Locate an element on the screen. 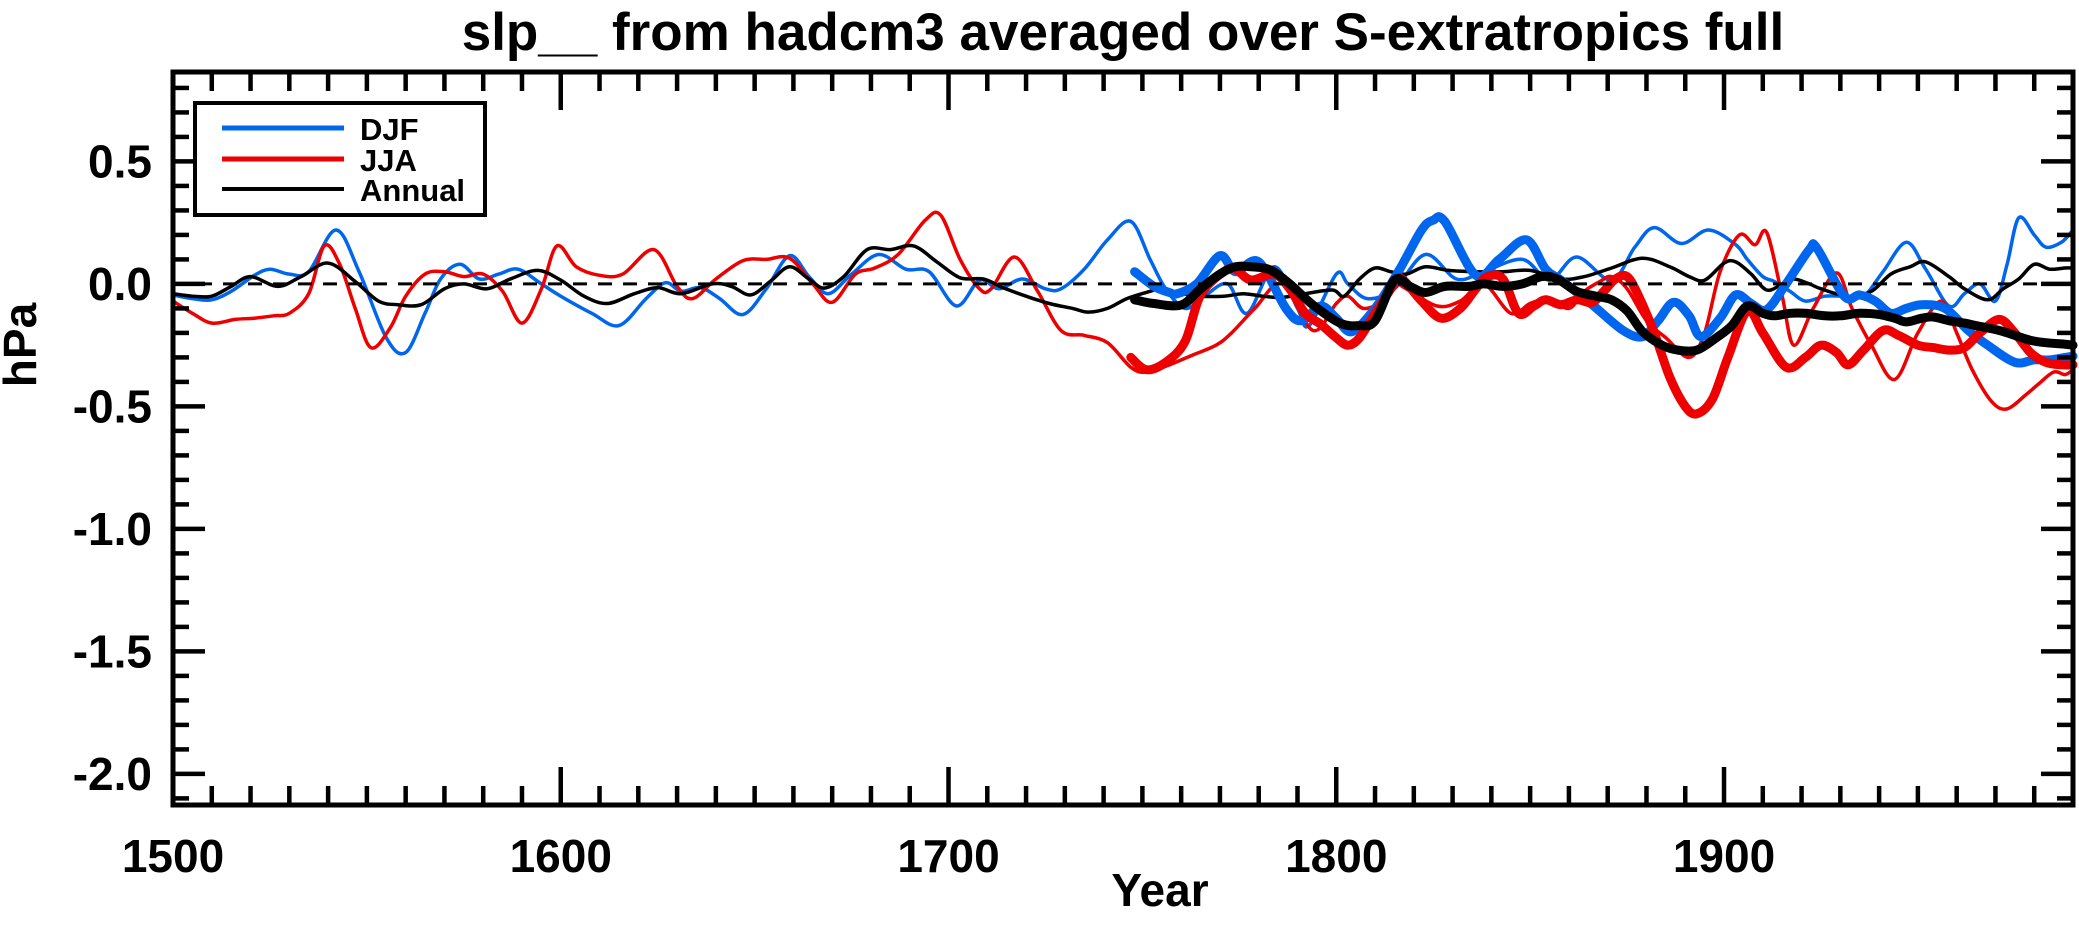 The width and height of the screenshot is (2079, 929). x-axis-title: Year is located at coordinates (1159, 890).